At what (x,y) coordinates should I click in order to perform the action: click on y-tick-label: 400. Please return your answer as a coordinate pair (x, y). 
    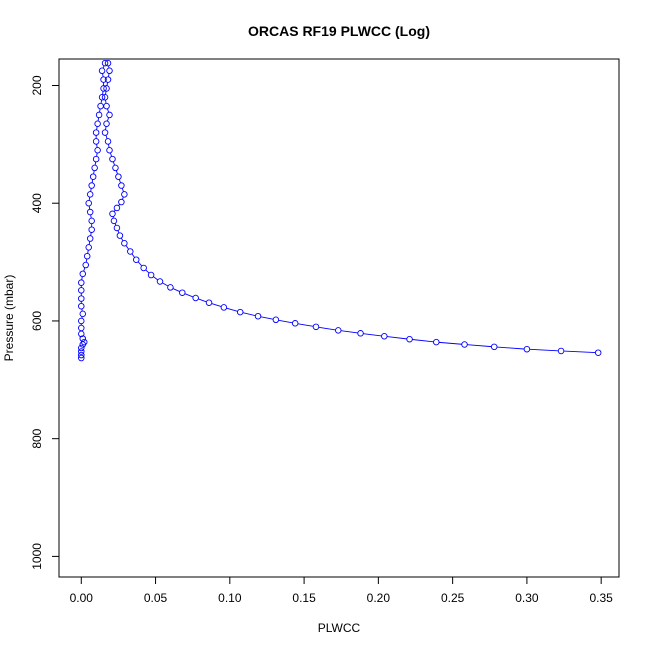
    Looking at the image, I should click on (37, 203).